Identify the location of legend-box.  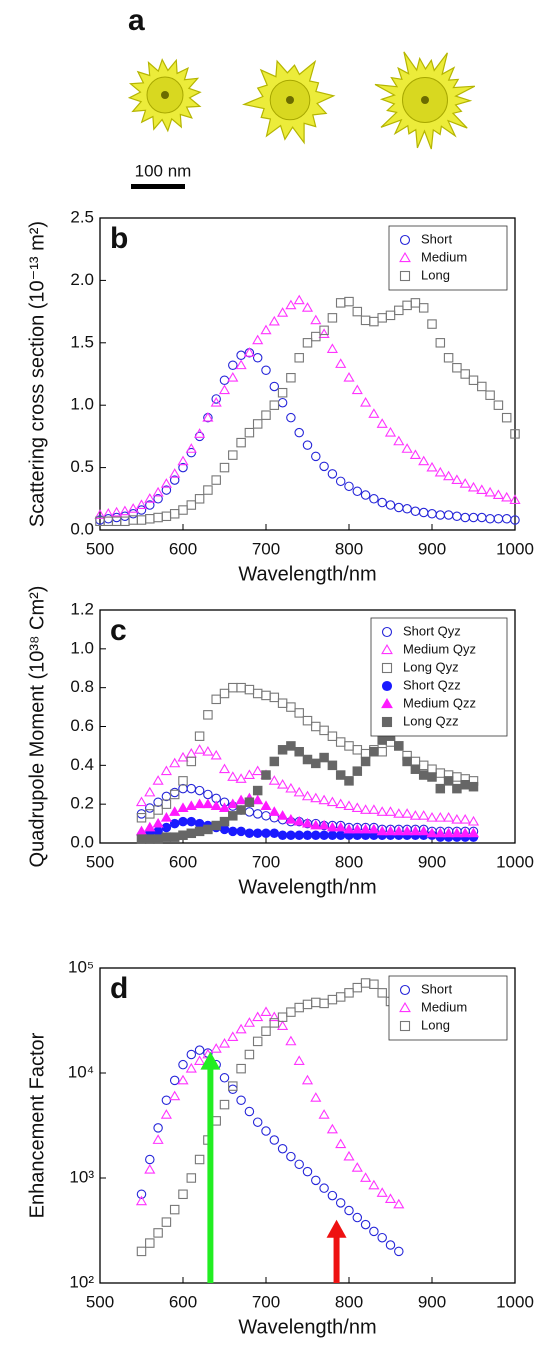
(439, 677).